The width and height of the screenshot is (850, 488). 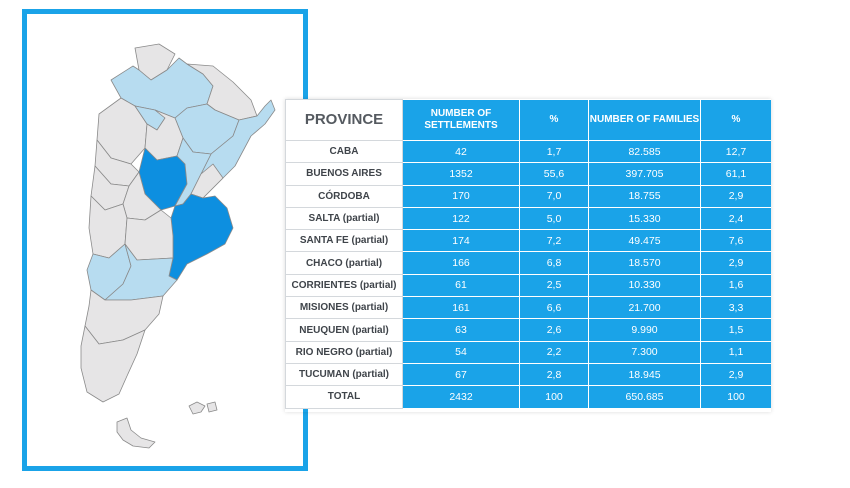 I want to click on table-row: SALTA (partial) 122 5,0 15.330 2,4, so click(x=528, y=218).